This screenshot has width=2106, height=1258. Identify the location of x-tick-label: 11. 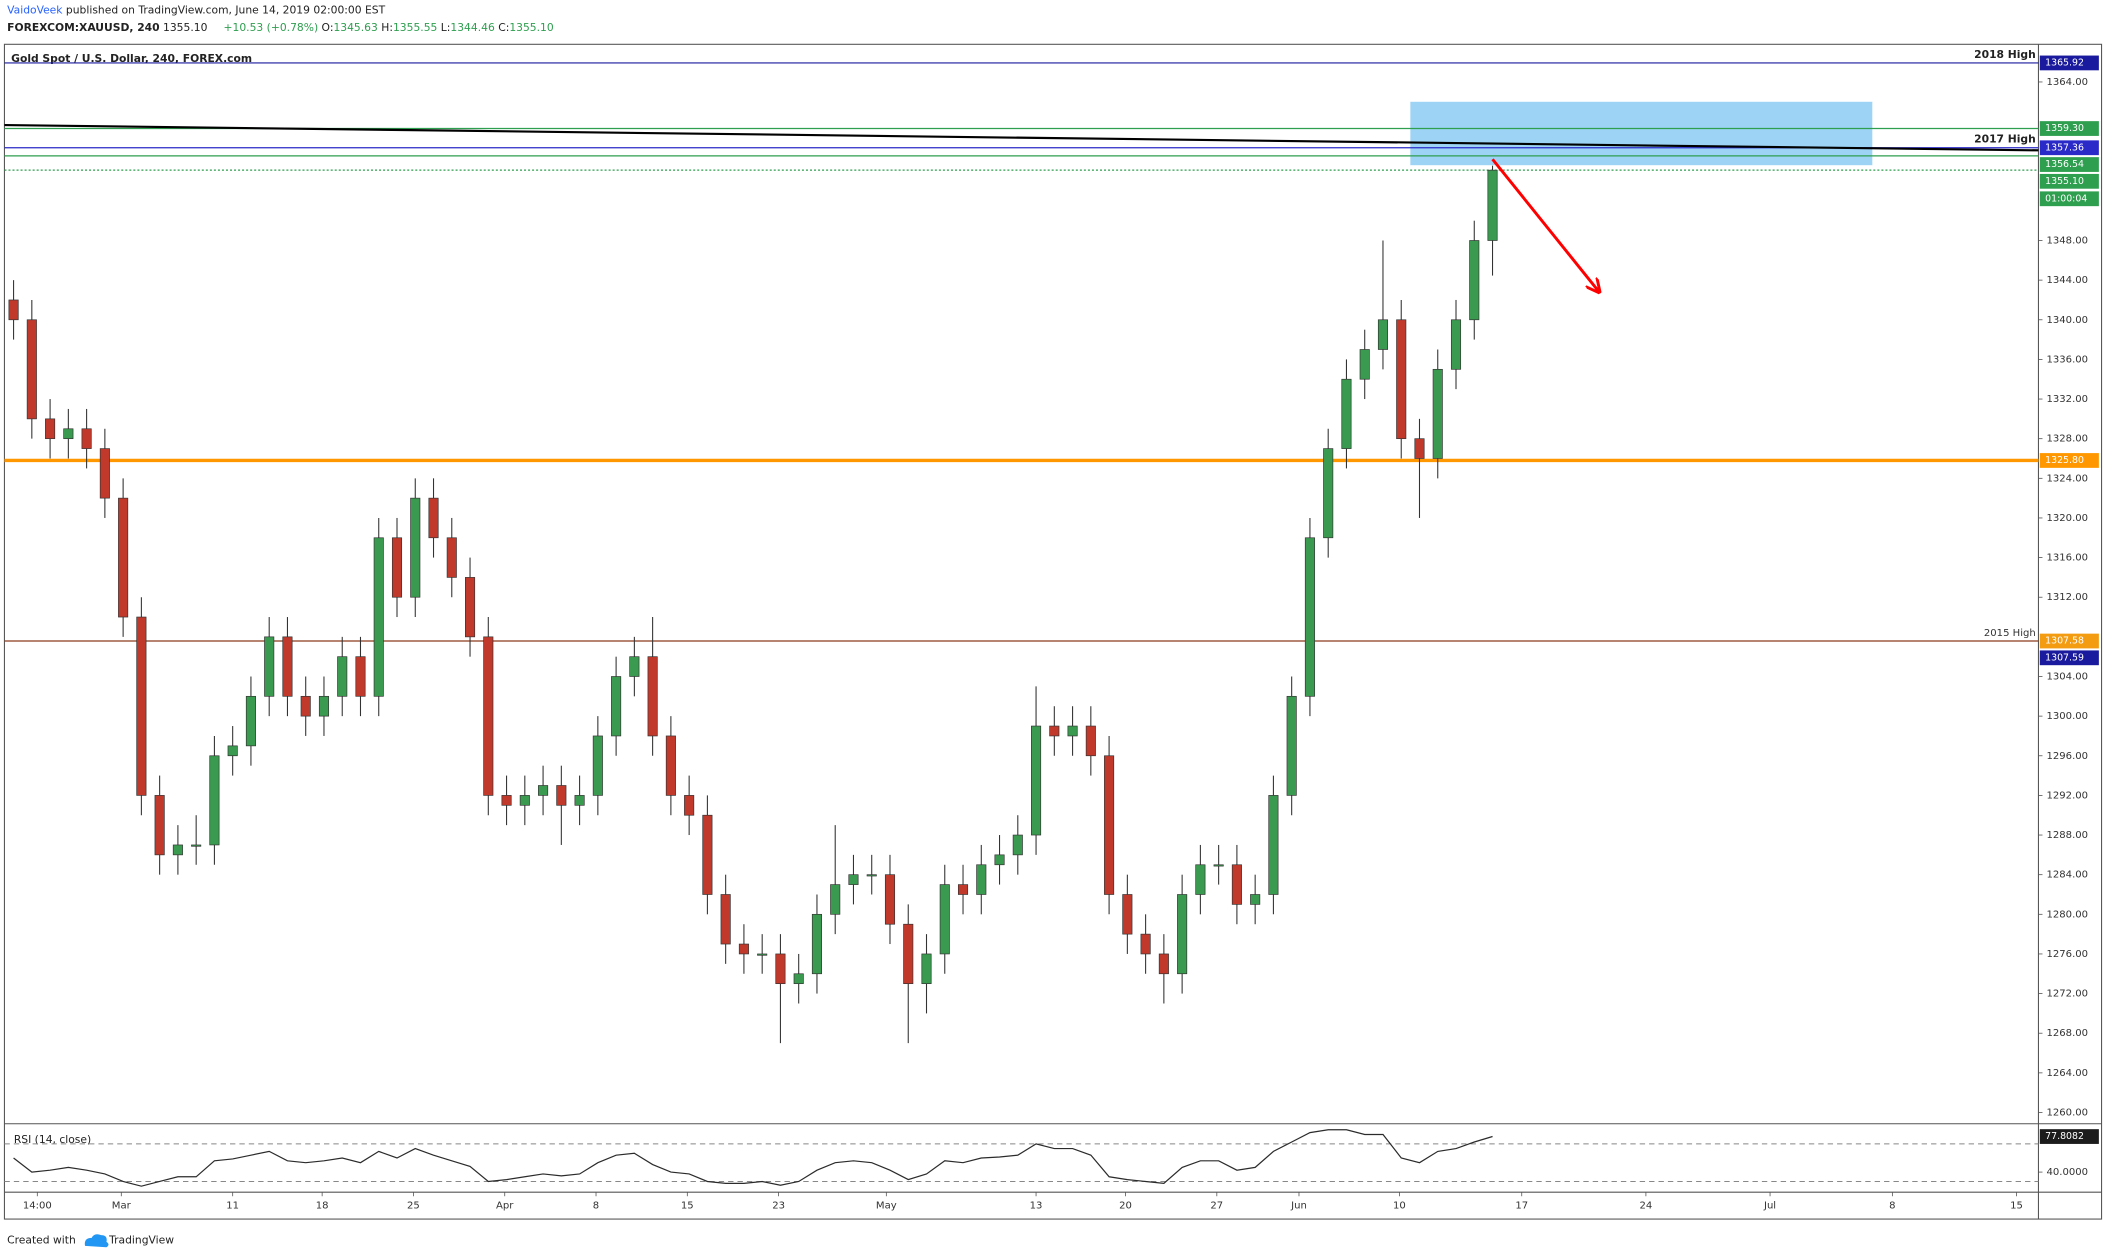
(232, 1206).